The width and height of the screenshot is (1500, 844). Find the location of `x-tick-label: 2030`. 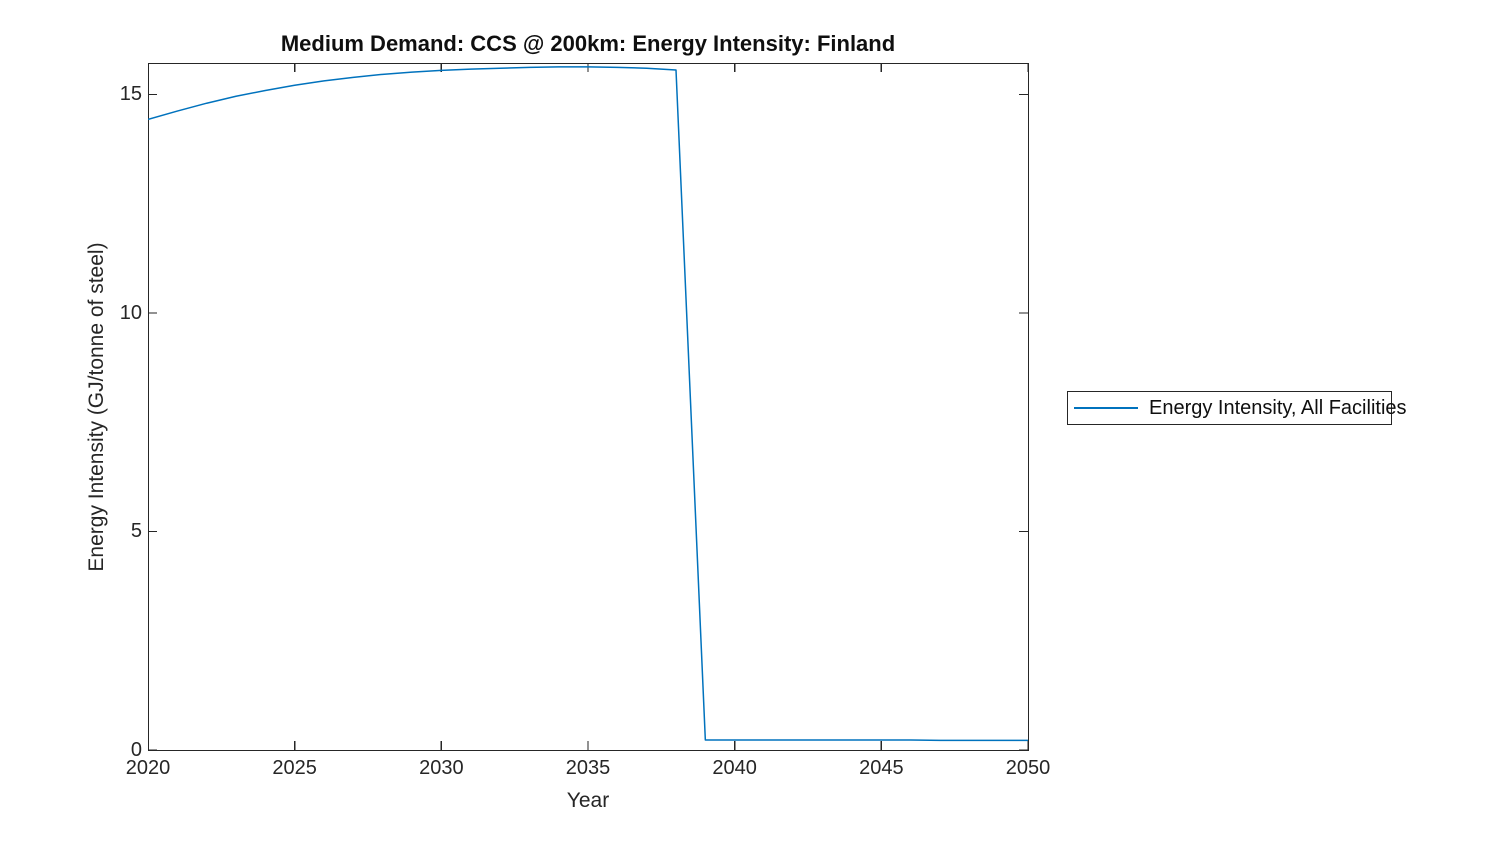

x-tick-label: 2030 is located at coordinates (441, 768).